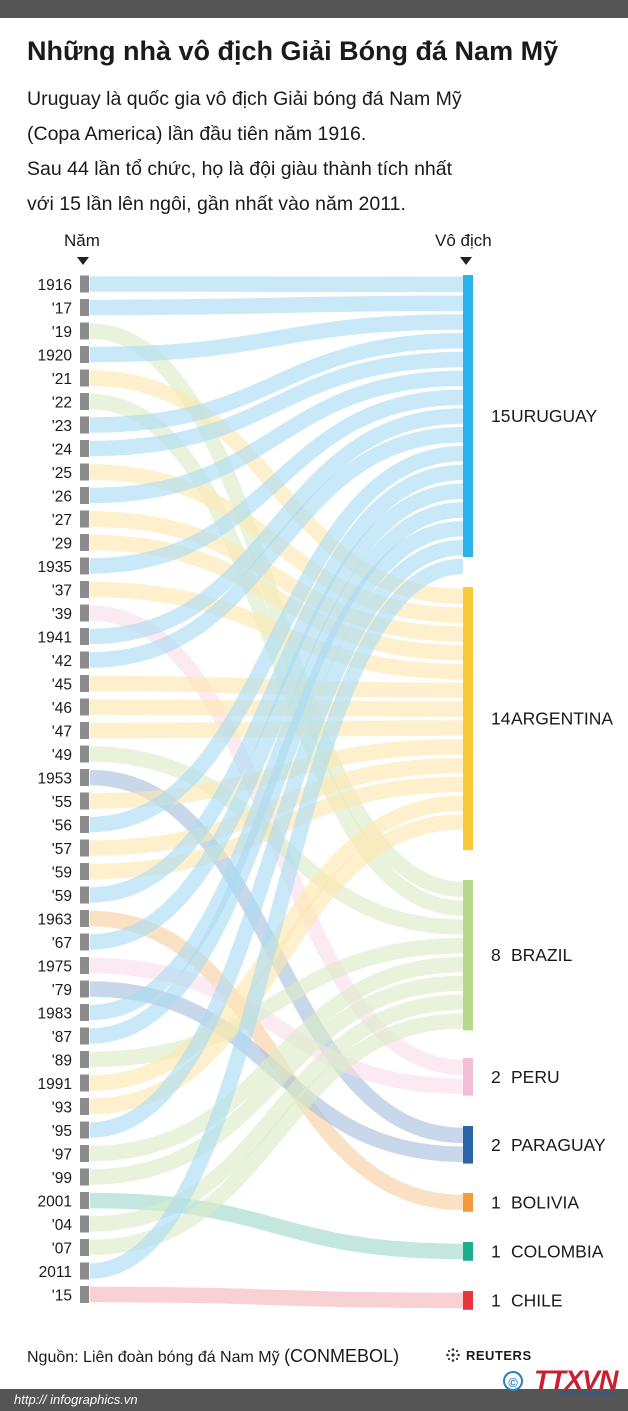 Image resolution: width=628 pixels, height=1411 pixels. Describe the element at coordinates (62, 1037) in the screenshot. I see `year-label: '87` at that location.